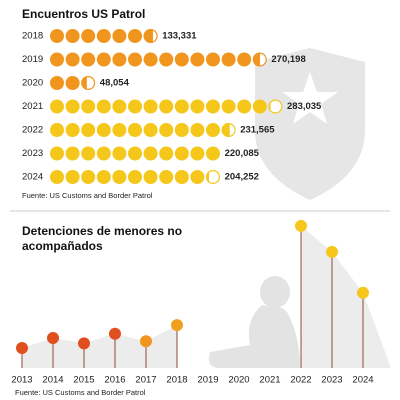 The image size is (400, 400). What do you see at coordinates (84, 14) in the screenshot?
I see `title-top: Encuentros US Patrol` at bounding box center [84, 14].